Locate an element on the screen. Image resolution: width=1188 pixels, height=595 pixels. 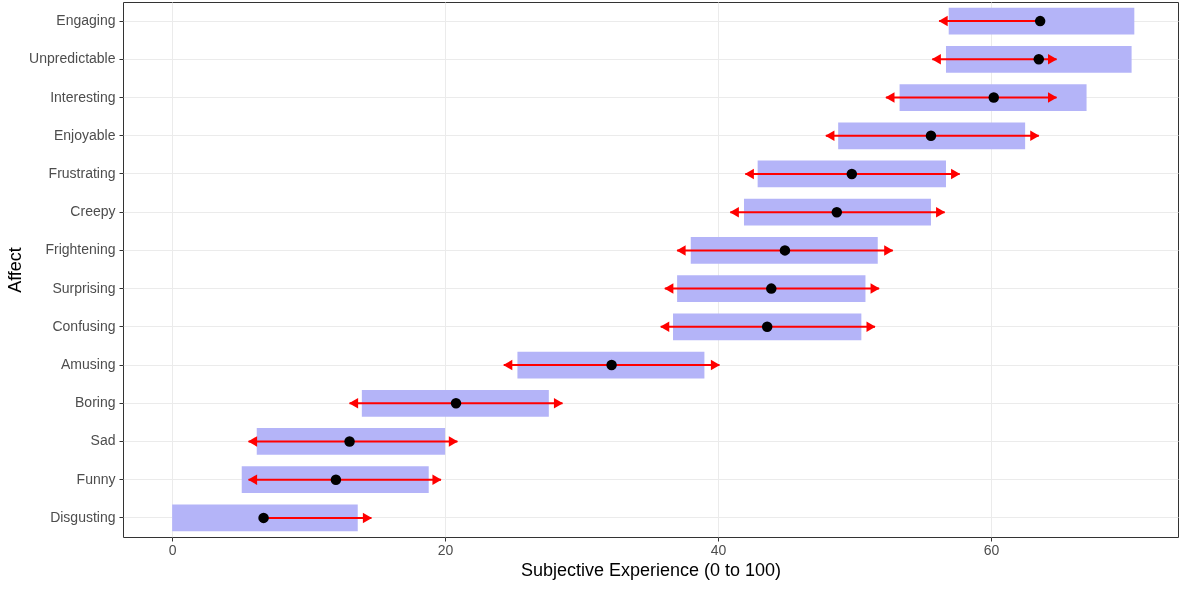
y-tick-label: Frightening is located at coordinates (80, 249).